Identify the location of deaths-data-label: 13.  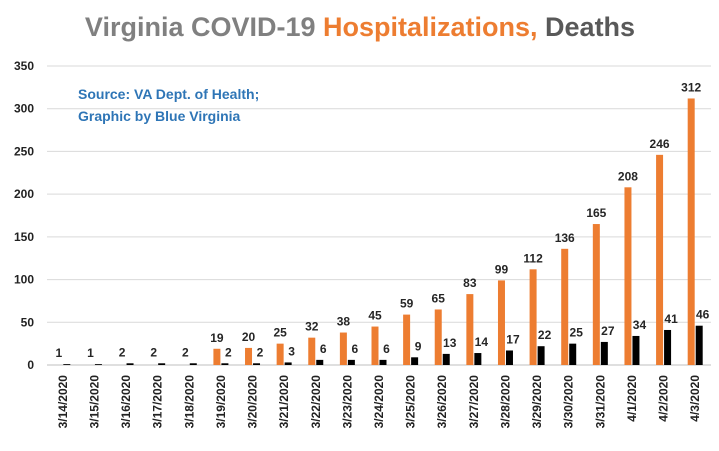
(450, 343).